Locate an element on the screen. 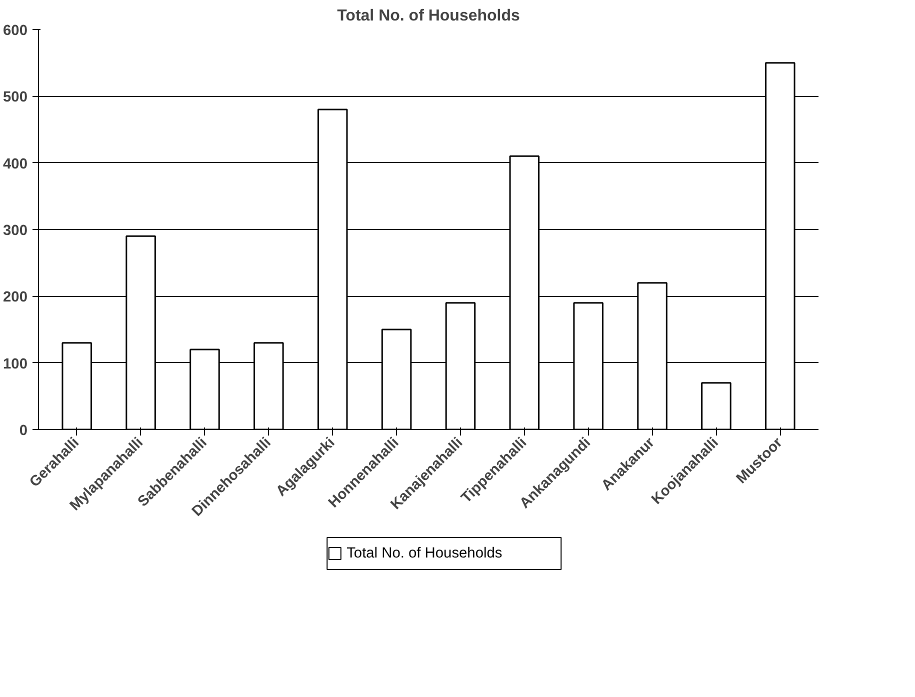  chart-title: Total No. of Households is located at coordinates (428, 16).